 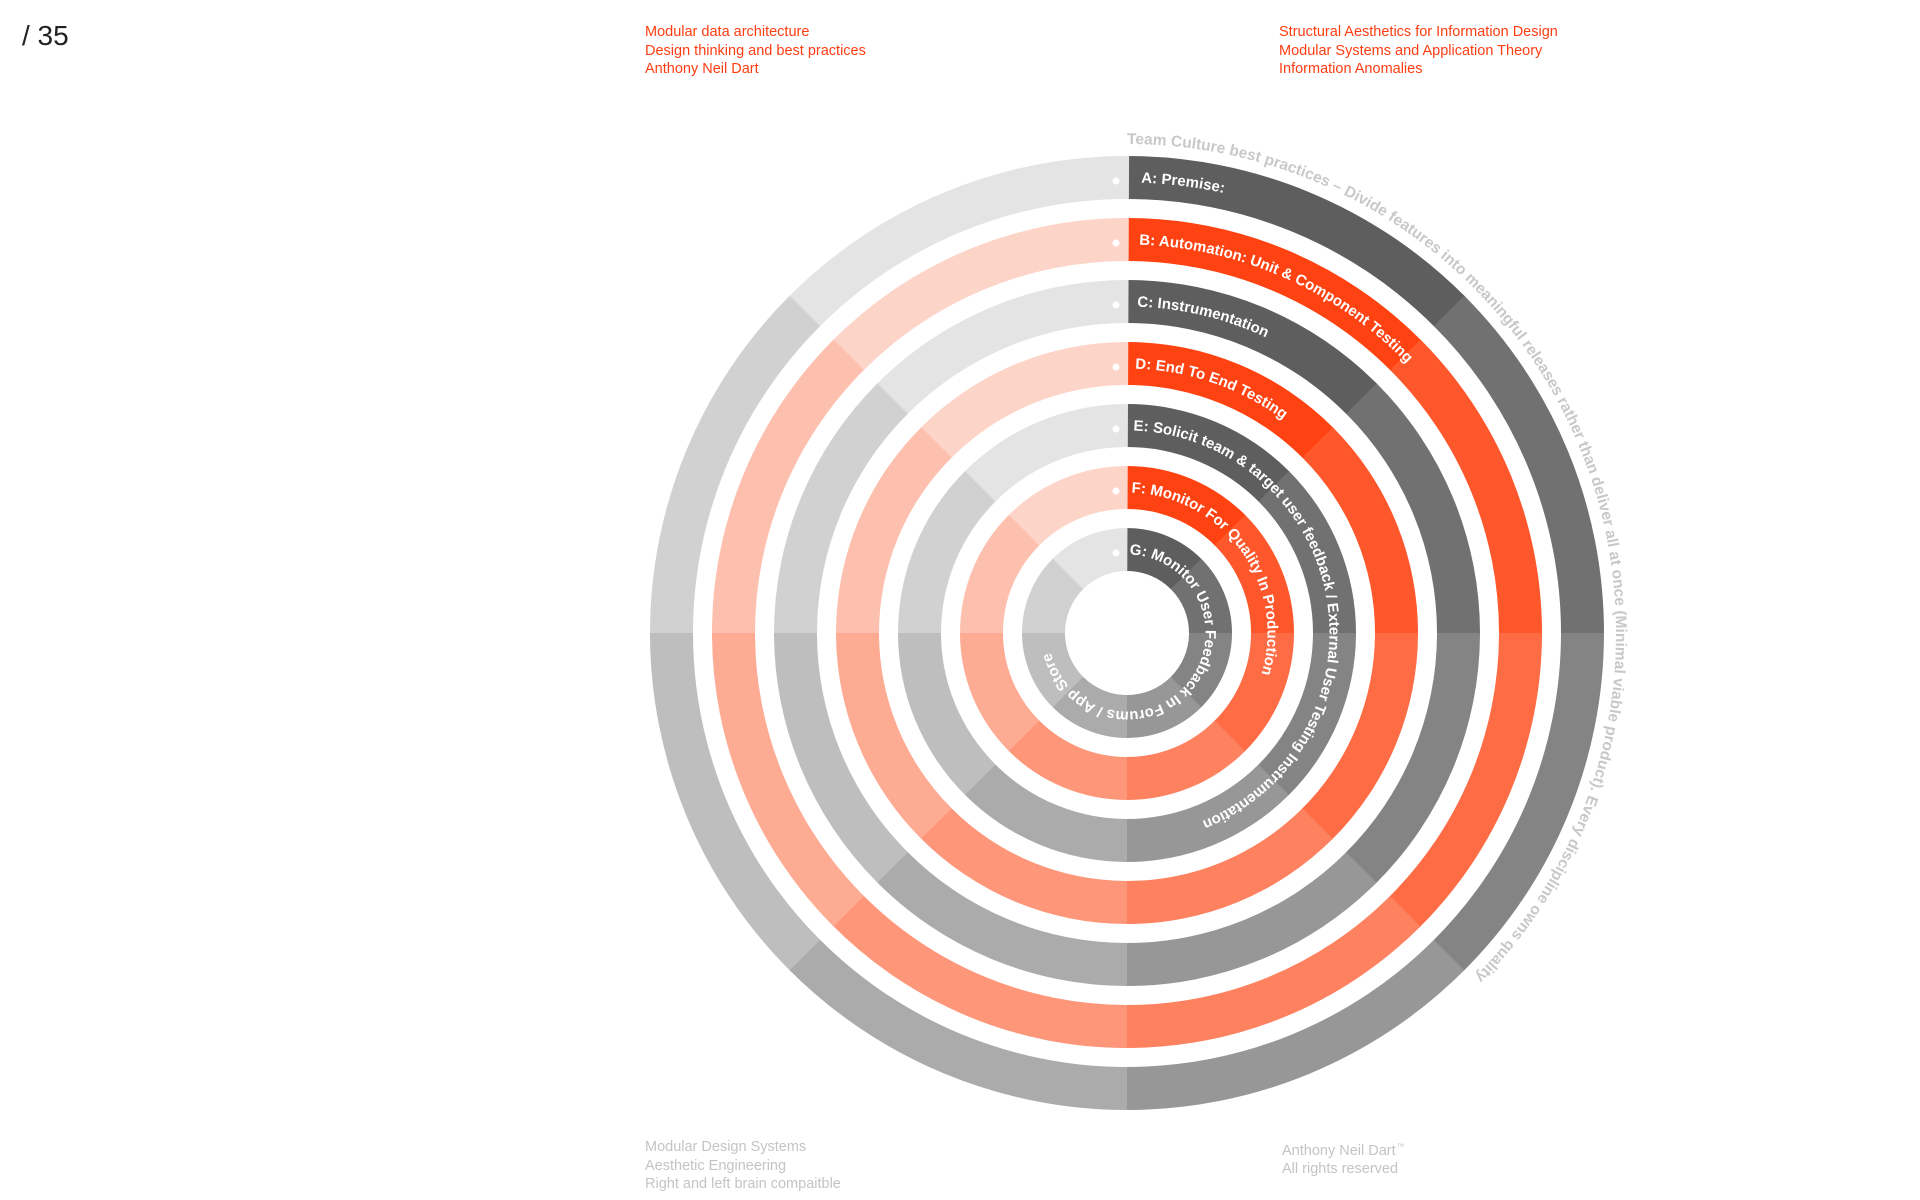 What do you see at coordinates (716, 1165) in the screenshot?
I see `footer-left-line: Aesthetic Engineering` at bounding box center [716, 1165].